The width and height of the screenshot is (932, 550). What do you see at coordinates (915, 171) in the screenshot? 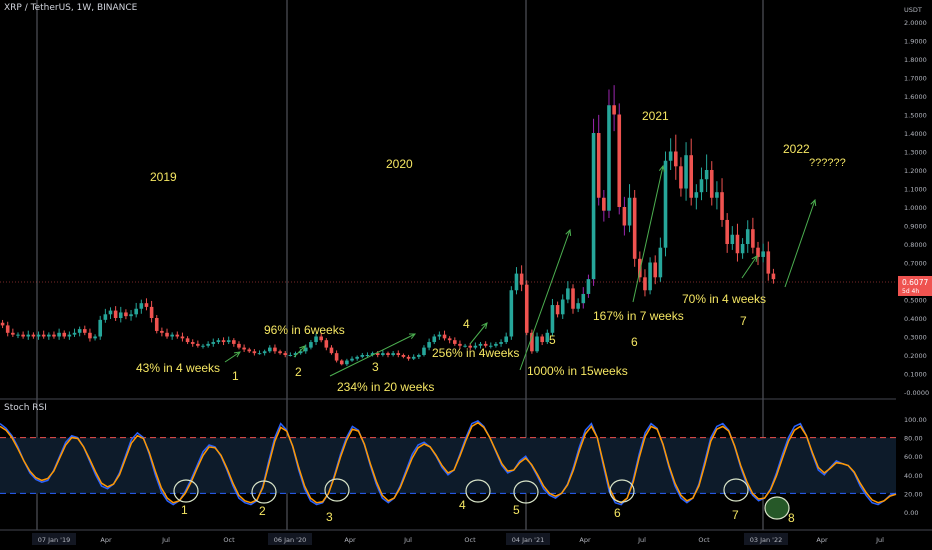
I see `price-tick-label: 1.2000` at bounding box center [915, 171].